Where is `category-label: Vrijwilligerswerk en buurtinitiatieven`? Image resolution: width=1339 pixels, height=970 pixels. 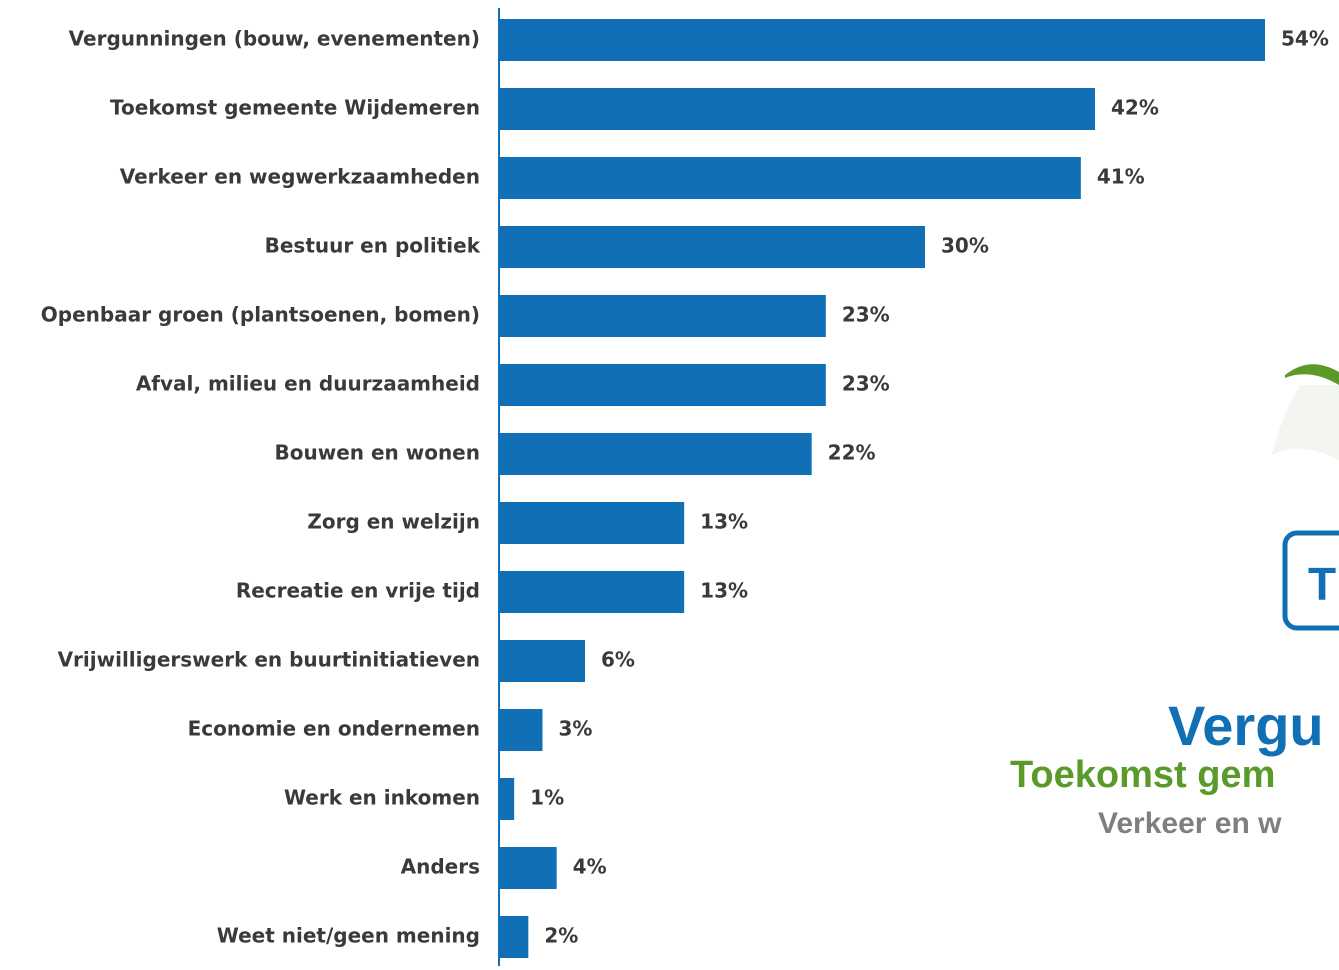
category-label: Vrijwilligerswerk en buurtinitiatieven is located at coordinates (269, 660).